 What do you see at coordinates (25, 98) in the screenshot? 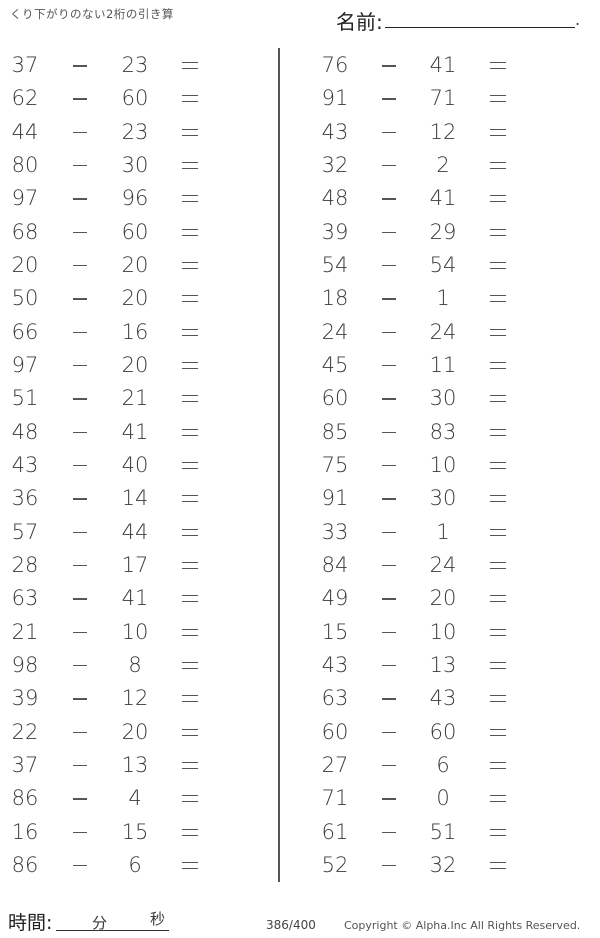
I see `minuend: 62` at bounding box center [25, 98].